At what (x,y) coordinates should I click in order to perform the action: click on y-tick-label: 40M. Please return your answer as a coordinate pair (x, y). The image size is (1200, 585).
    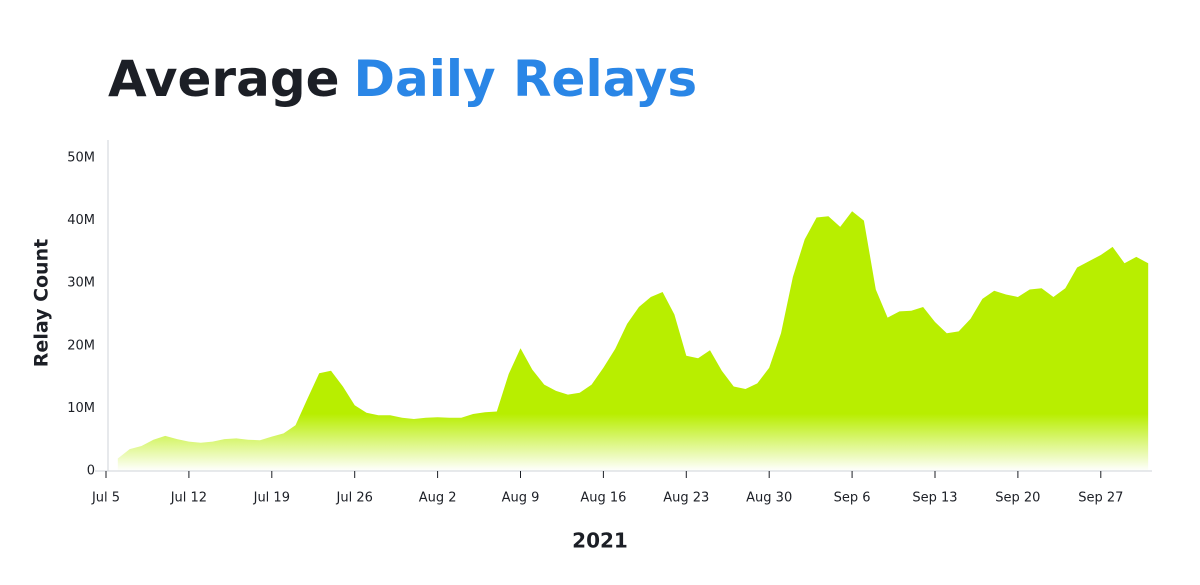
    Looking at the image, I should click on (81, 220).